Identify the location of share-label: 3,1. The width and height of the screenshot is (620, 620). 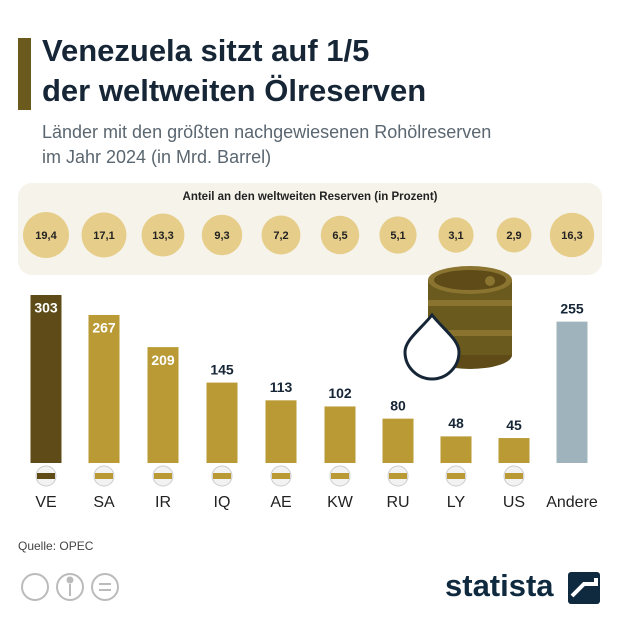
(455, 236).